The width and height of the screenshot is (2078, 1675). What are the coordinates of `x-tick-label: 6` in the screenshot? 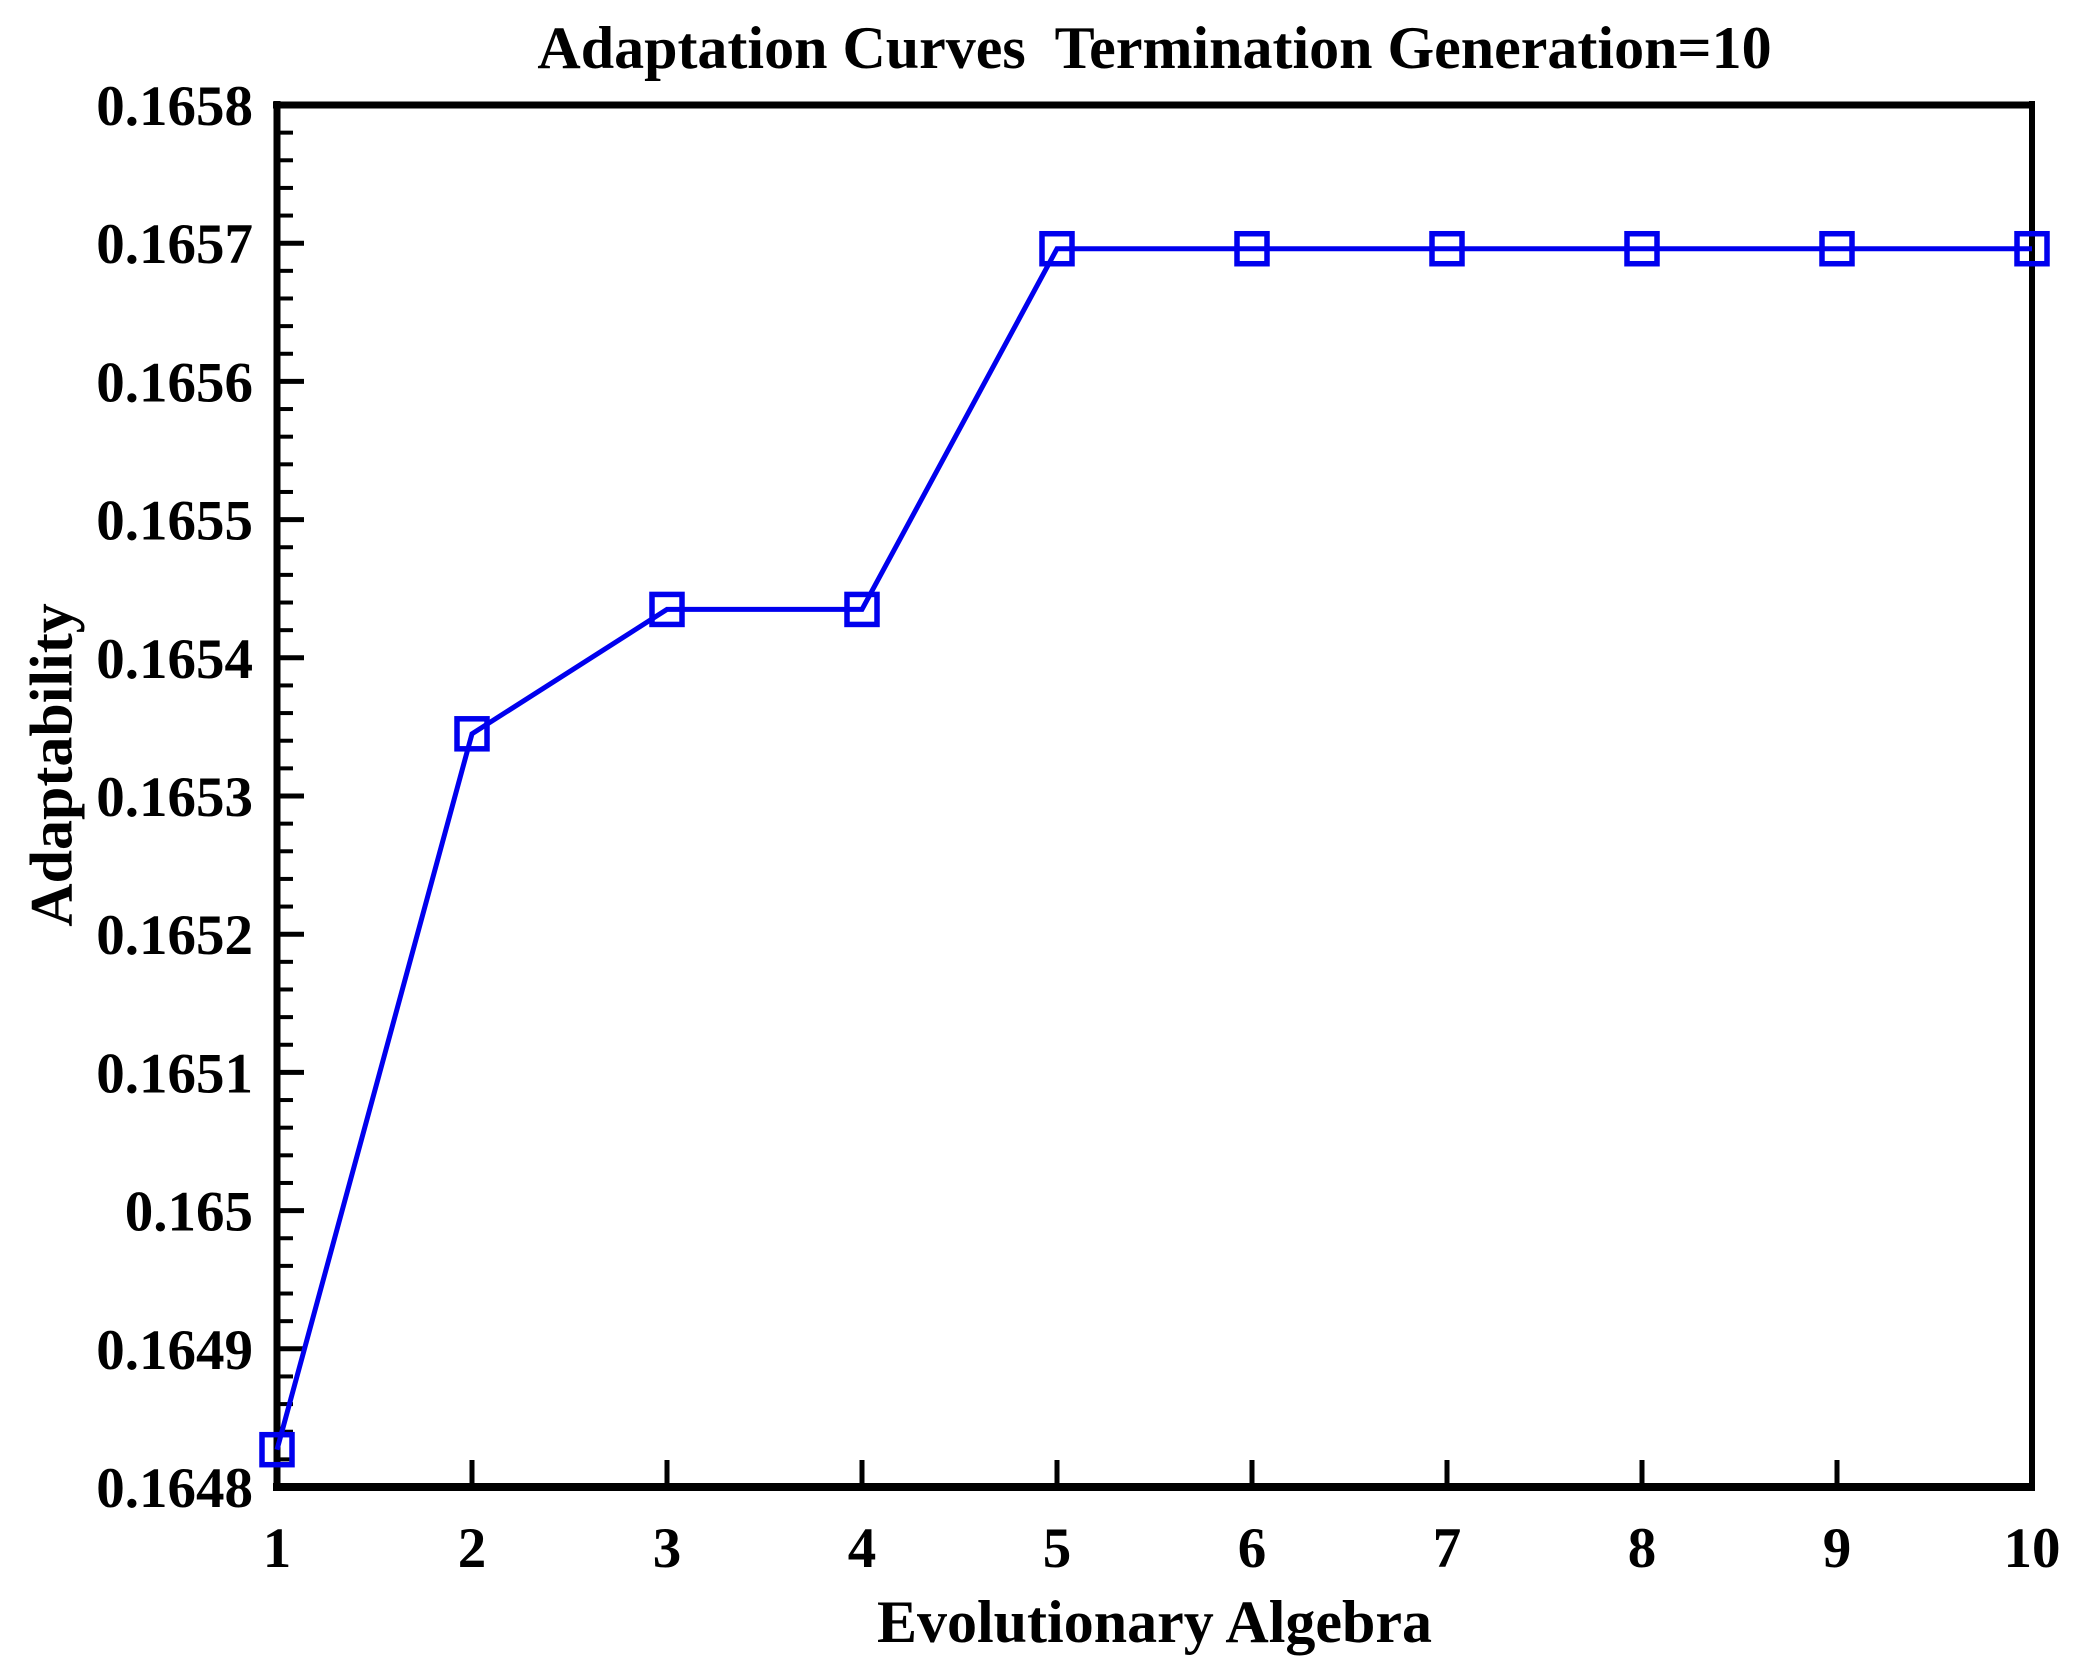 It's located at (1252, 1548).